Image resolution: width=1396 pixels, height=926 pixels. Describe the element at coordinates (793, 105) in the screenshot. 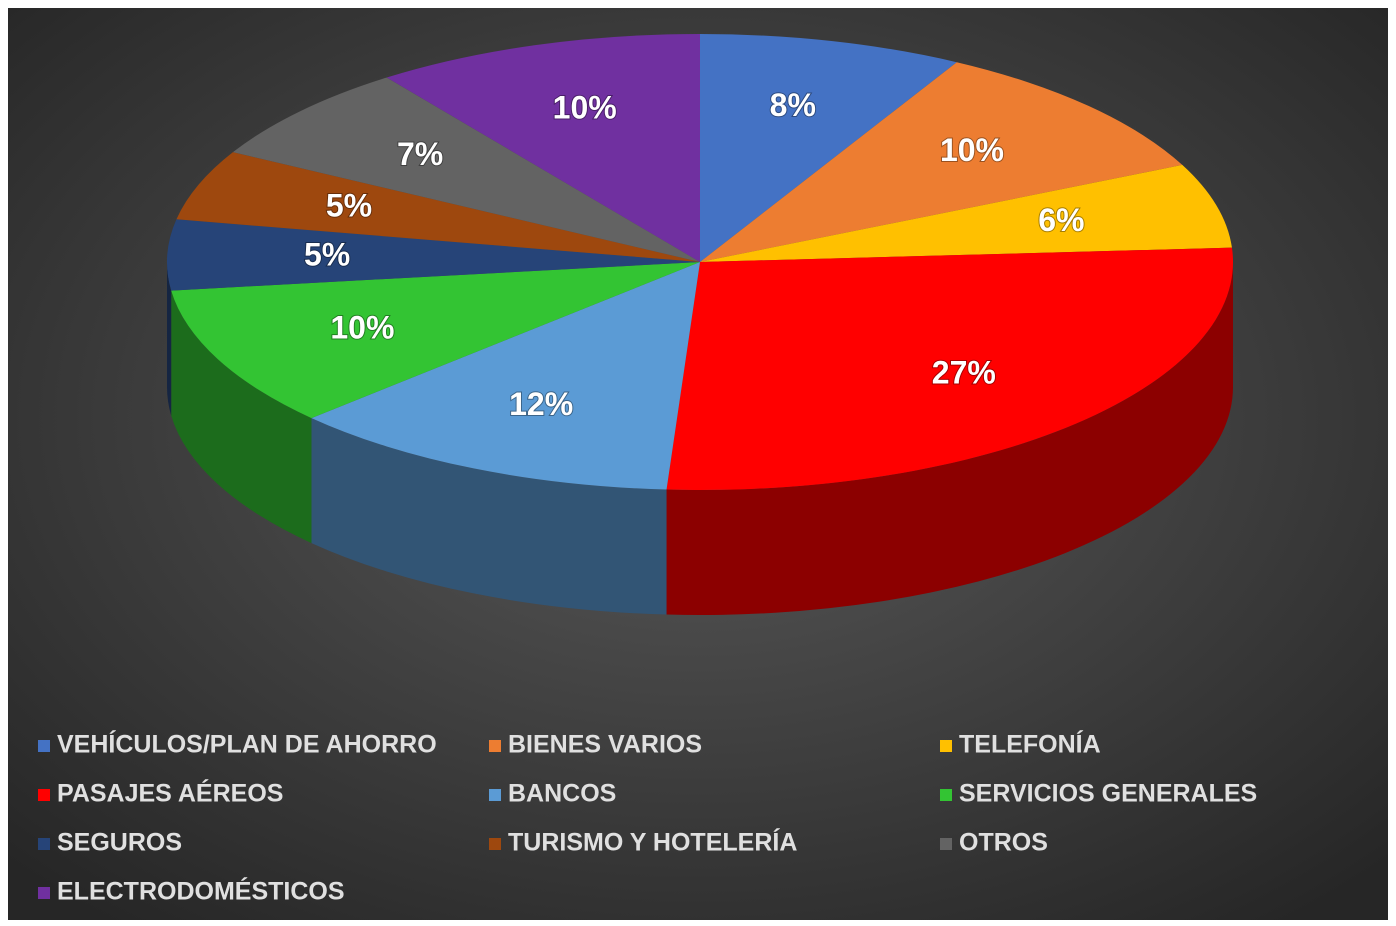

I see `data-label: 8%` at that location.